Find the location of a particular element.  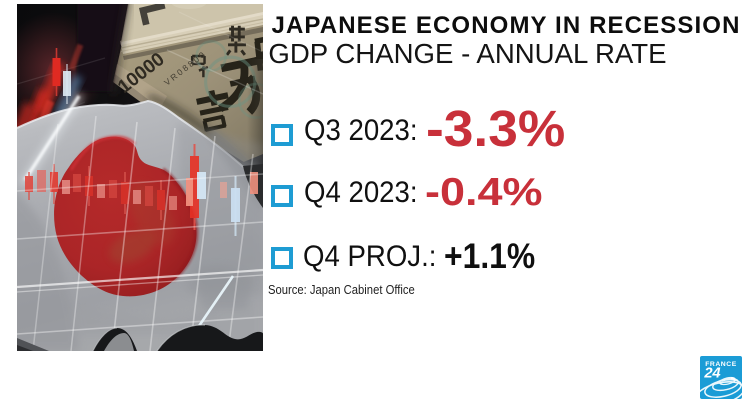

svg-text: FRANCE is located at coordinates (721, 364).